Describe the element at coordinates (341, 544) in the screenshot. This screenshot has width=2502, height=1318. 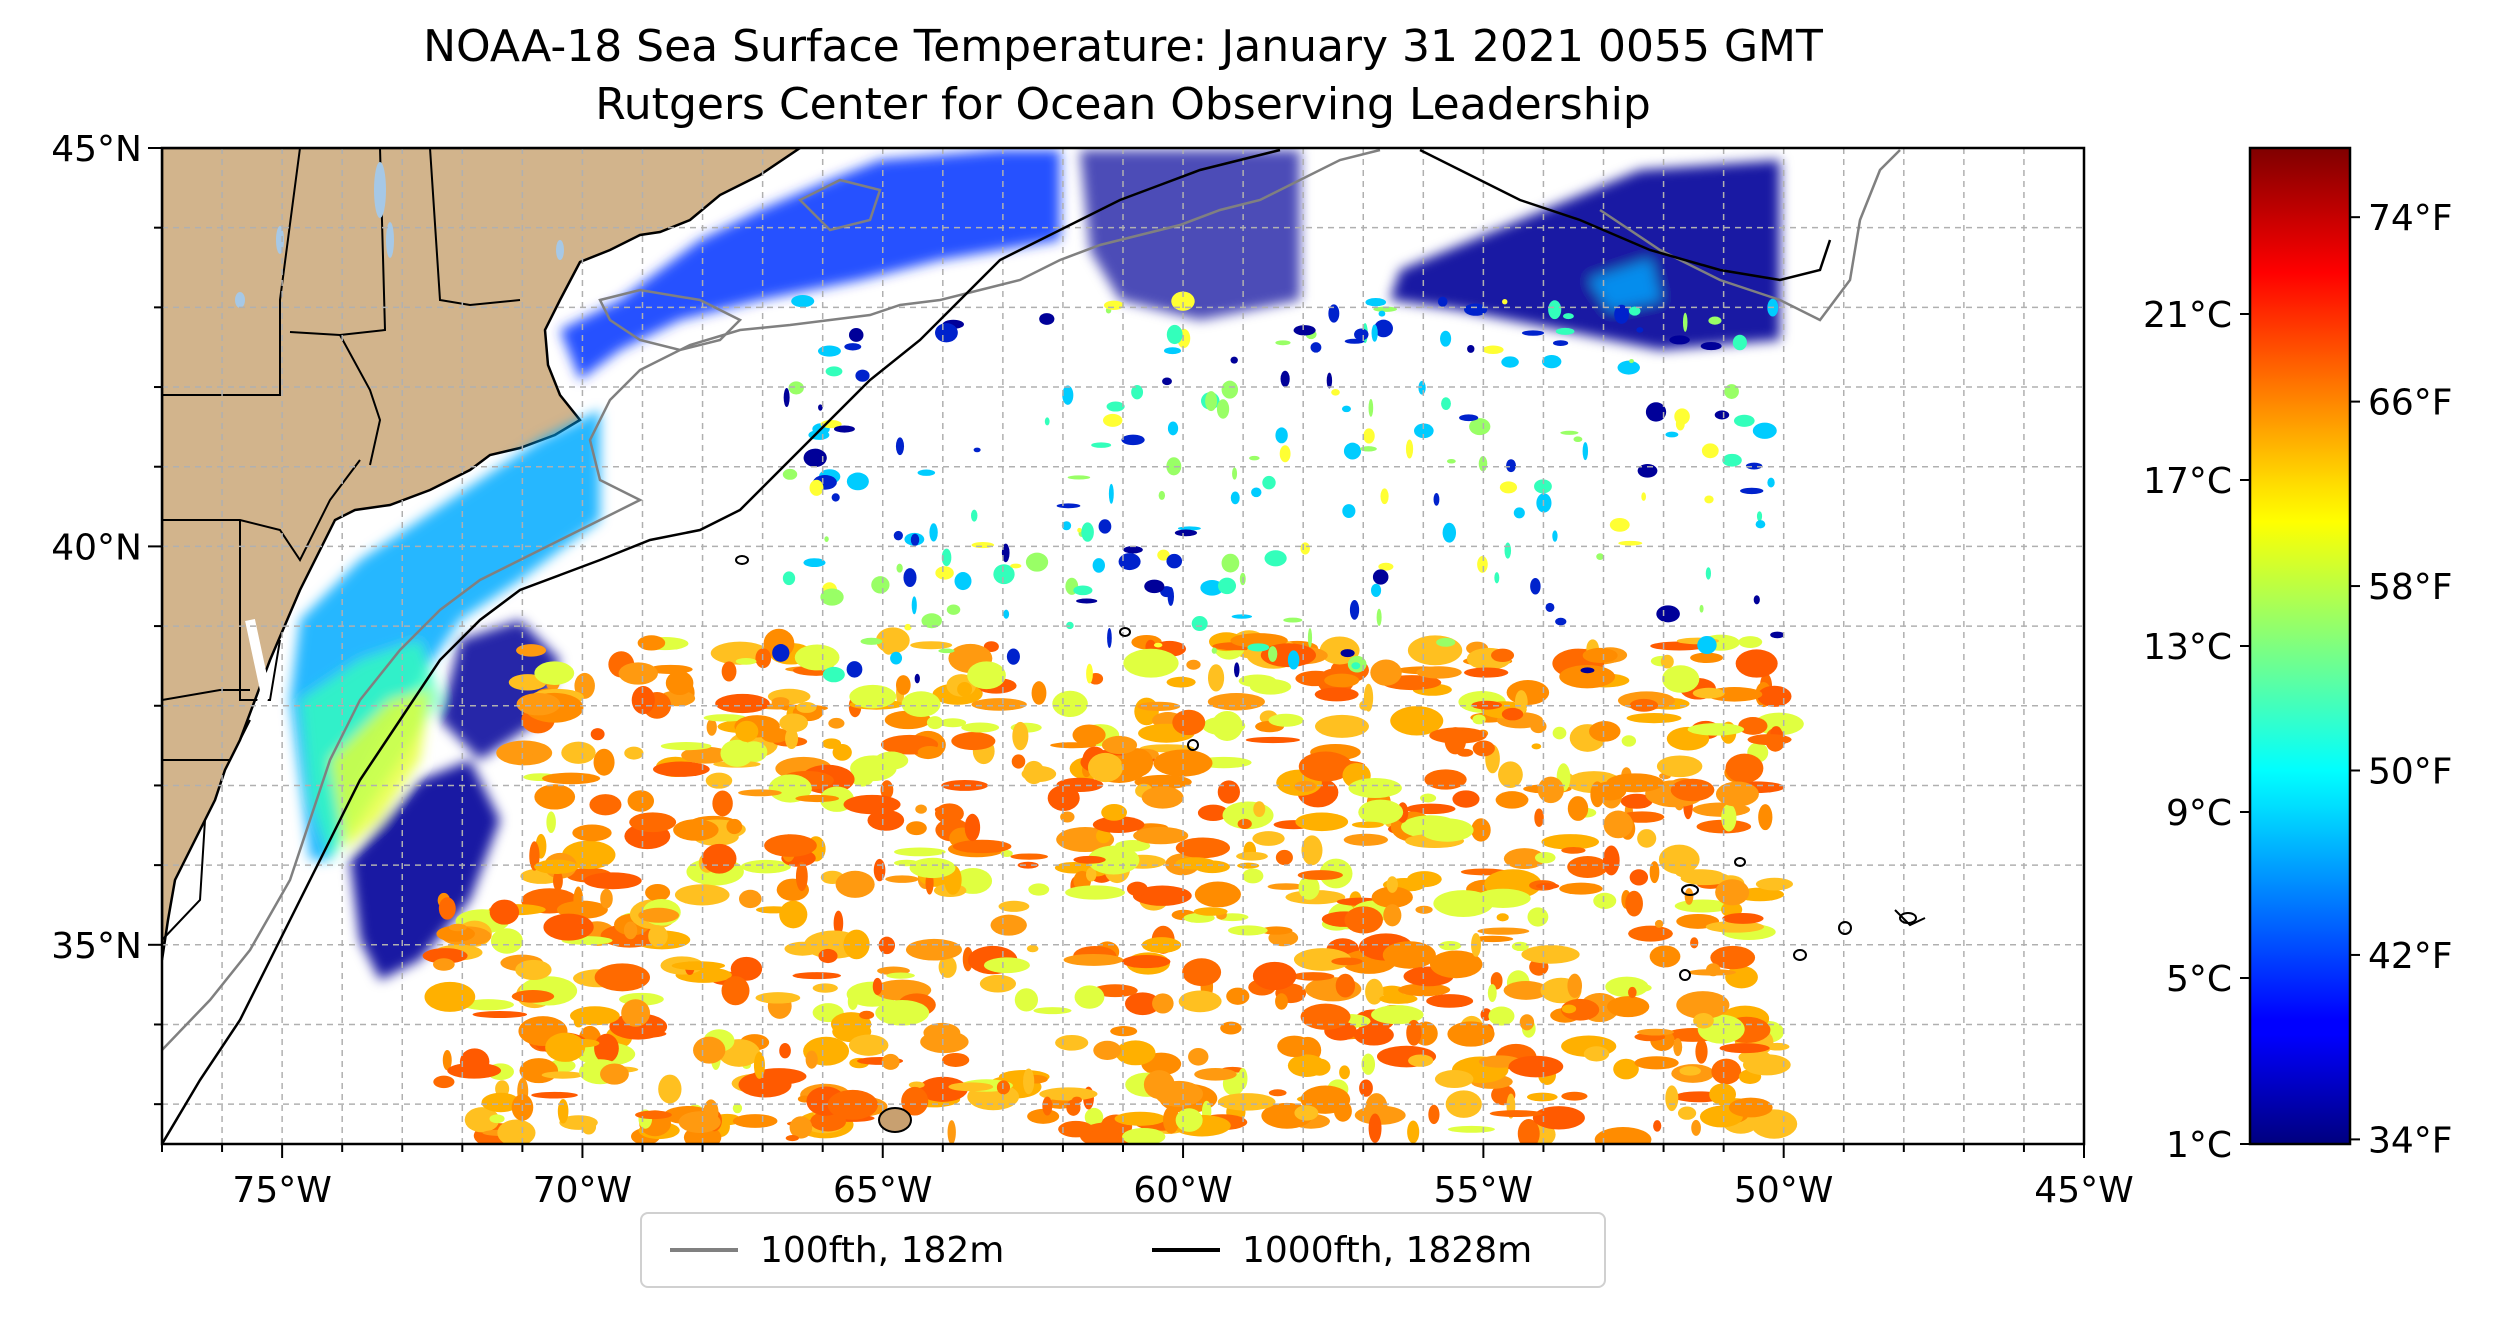
I see `state-borders` at that location.